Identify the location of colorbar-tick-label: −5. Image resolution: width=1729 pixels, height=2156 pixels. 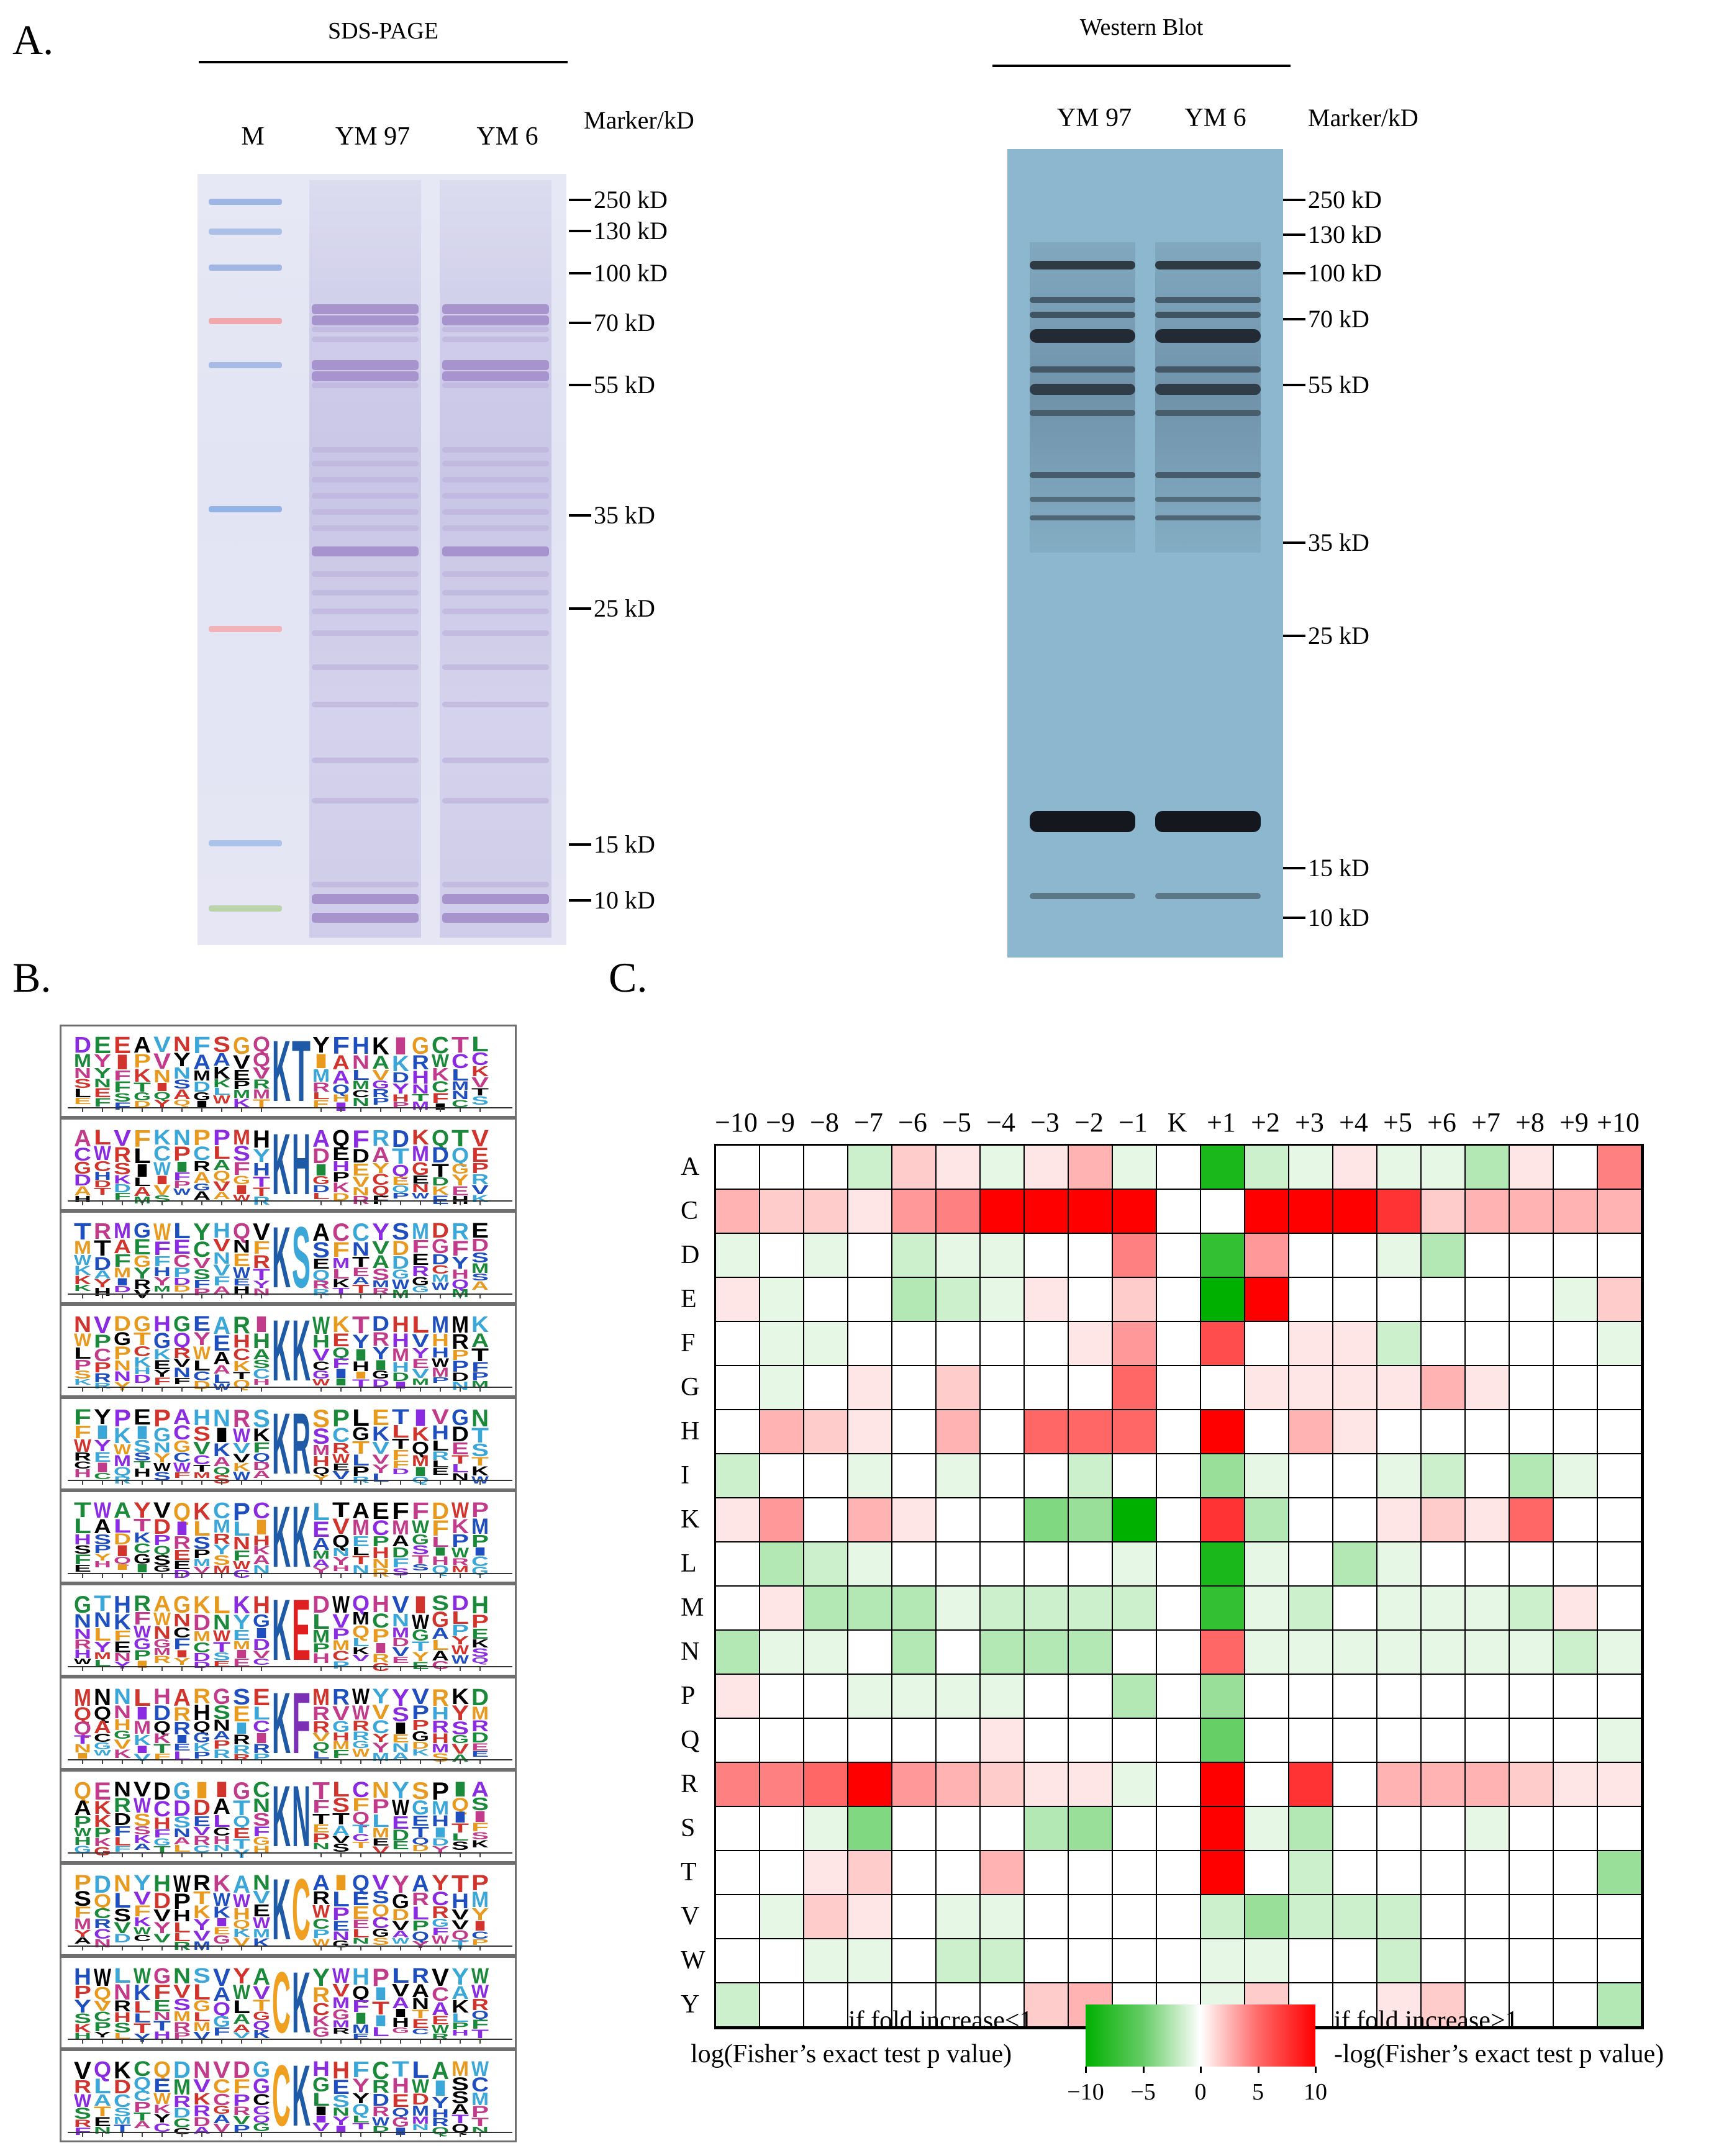
(1143, 2092).